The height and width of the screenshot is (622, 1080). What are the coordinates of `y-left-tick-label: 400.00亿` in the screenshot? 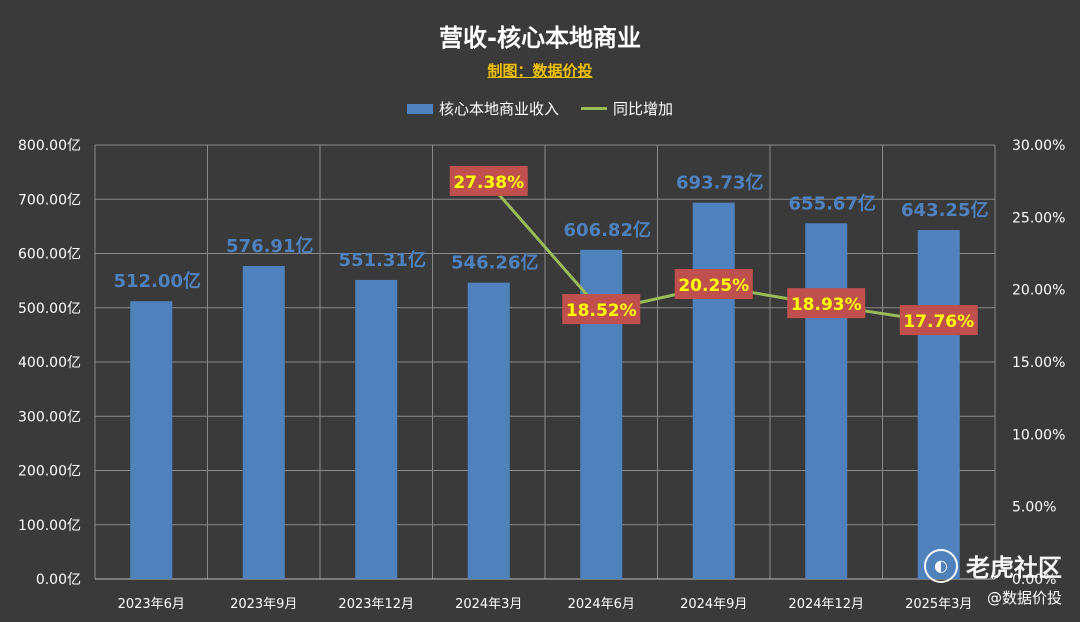 It's located at (49, 363).